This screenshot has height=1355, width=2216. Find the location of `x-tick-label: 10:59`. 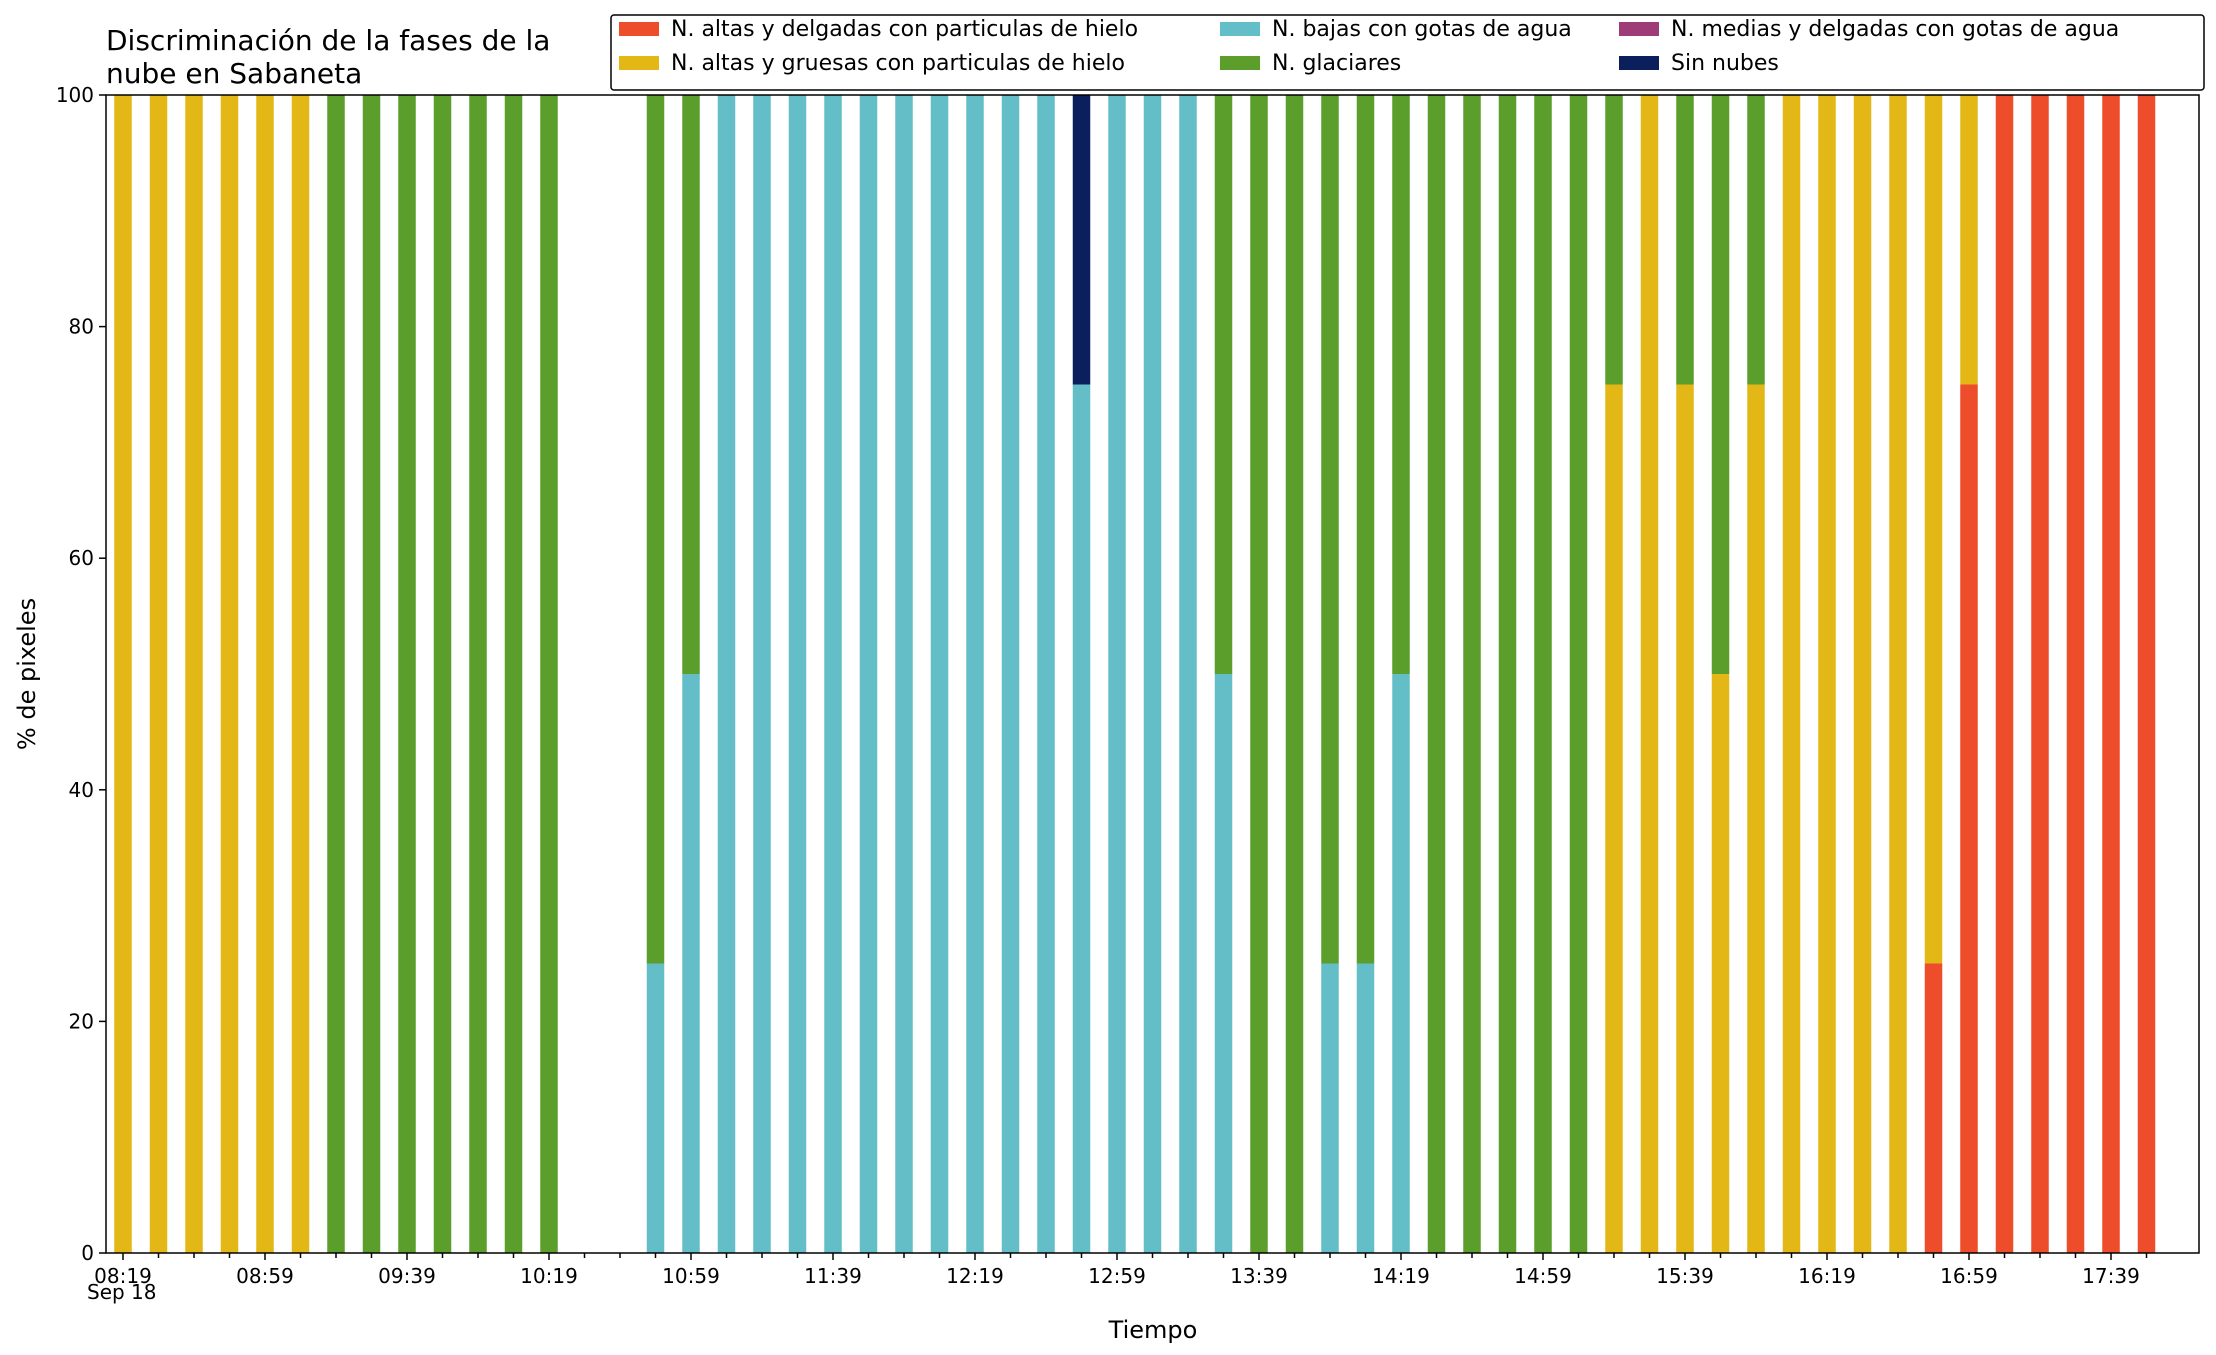

x-tick-label: 10:59 is located at coordinates (691, 1276).